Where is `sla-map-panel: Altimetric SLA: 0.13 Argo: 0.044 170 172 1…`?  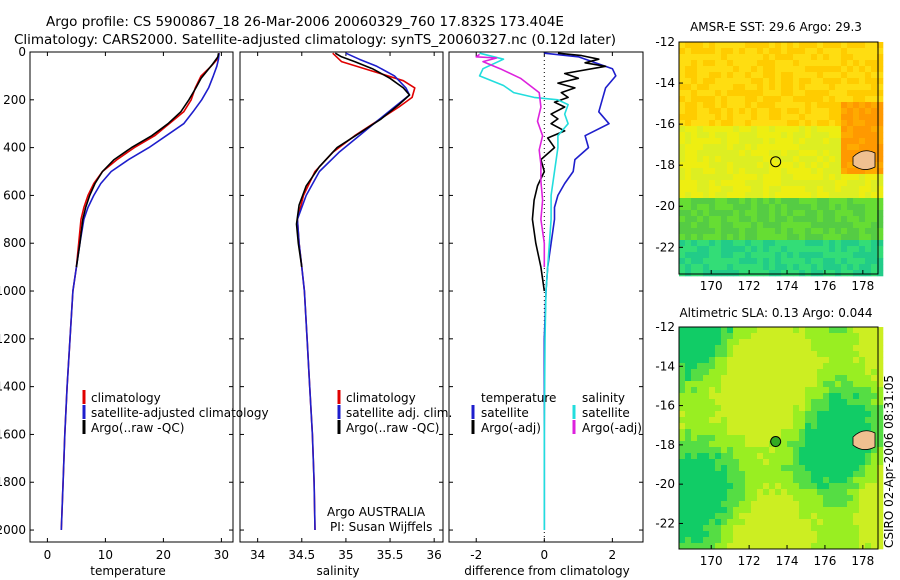 sla-map-panel: Altimetric SLA: 0.13 Argo: 0.044 170 172 1… is located at coordinates (769, 437).